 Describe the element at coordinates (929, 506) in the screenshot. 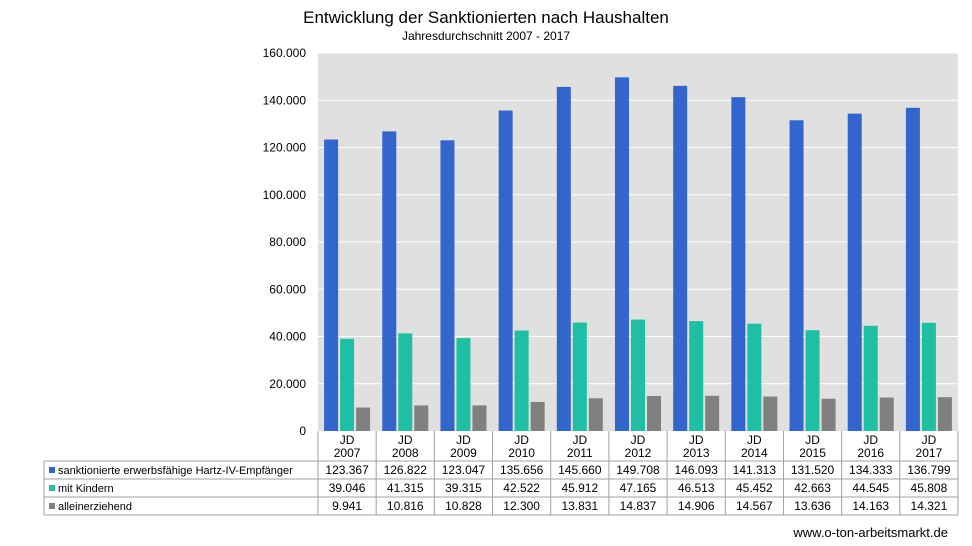

I see `data-table-value: 14.321` at that location.